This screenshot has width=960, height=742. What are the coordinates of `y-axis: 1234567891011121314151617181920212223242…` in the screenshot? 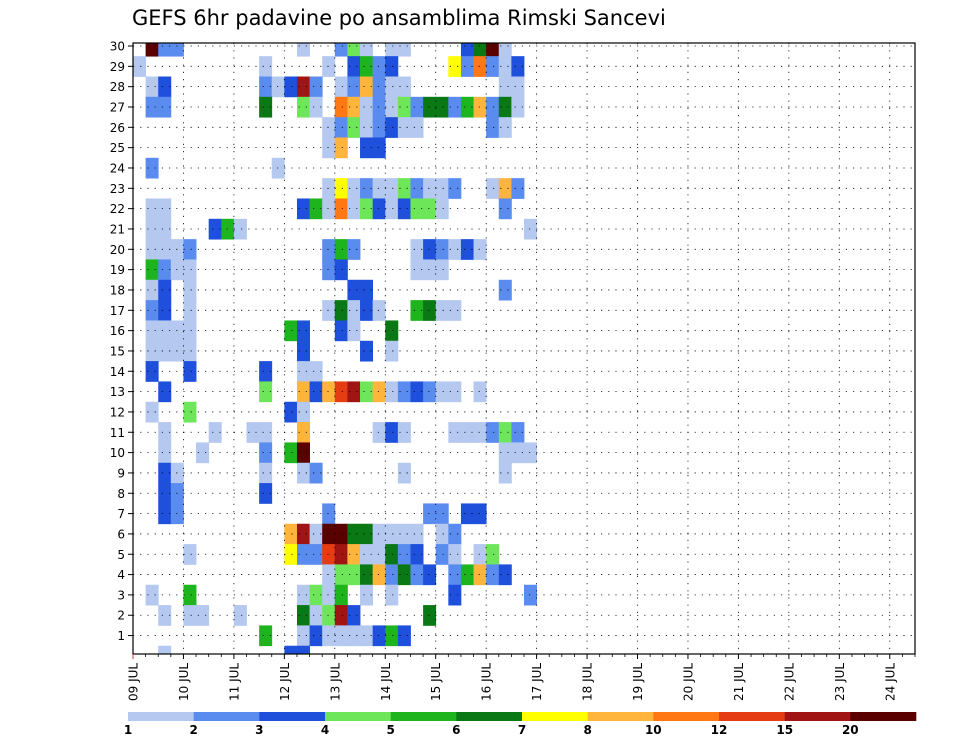 It's located at (121, 341).